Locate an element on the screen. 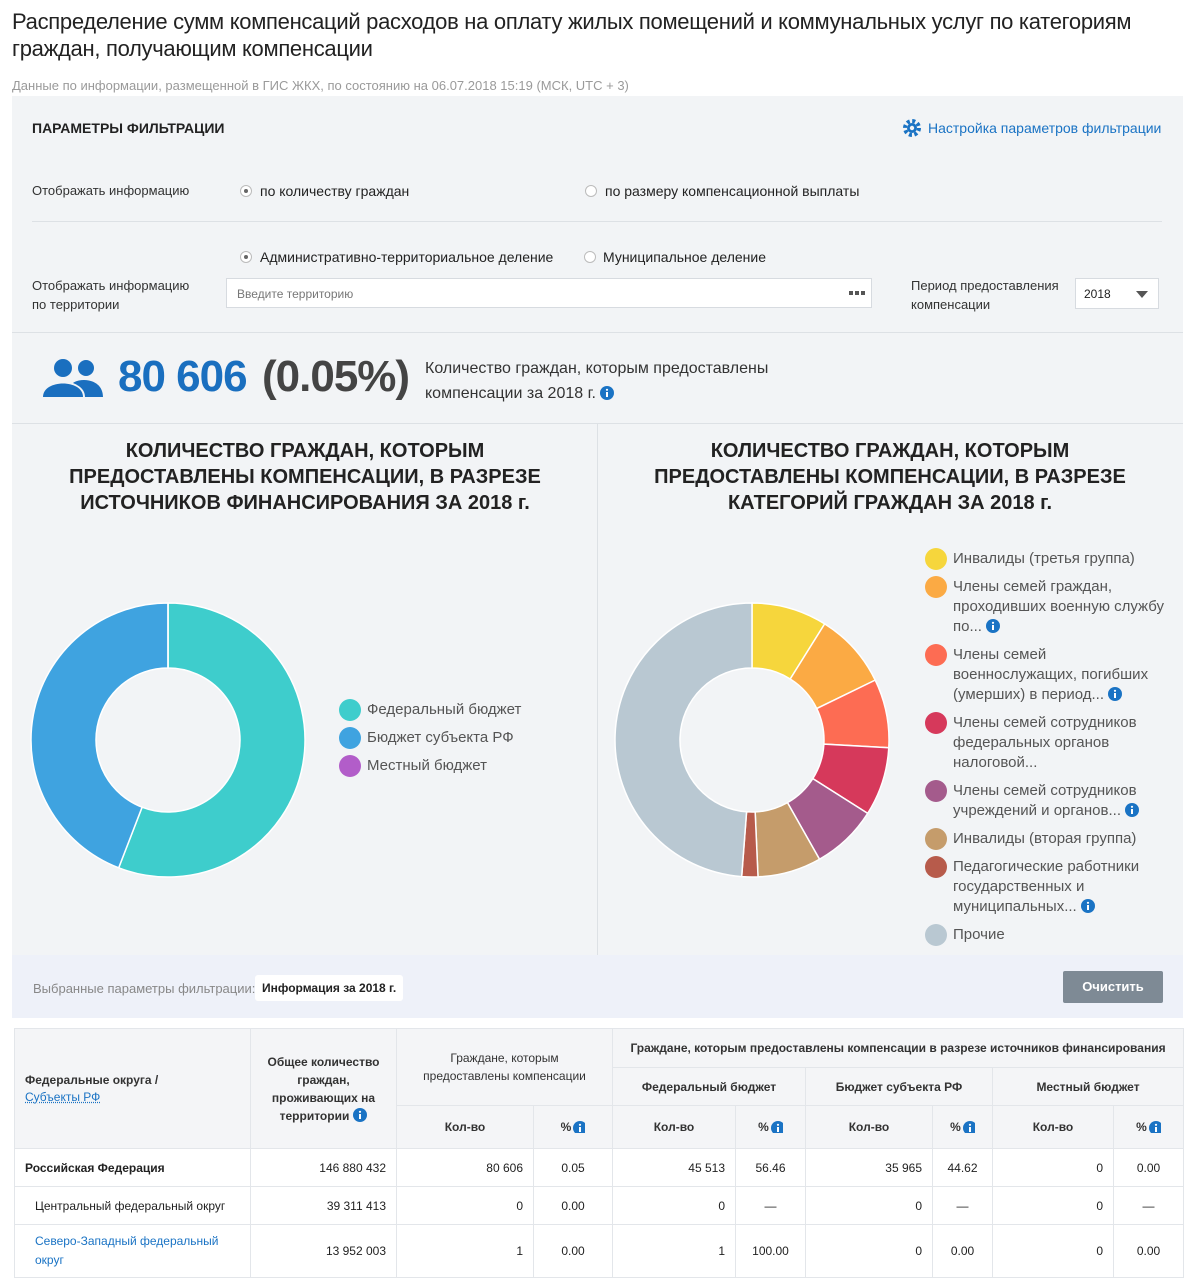 This screenshot has width=1194, height=1278. column-header: Бюджет субъекта РФ is located at coordinates (899, 1086).